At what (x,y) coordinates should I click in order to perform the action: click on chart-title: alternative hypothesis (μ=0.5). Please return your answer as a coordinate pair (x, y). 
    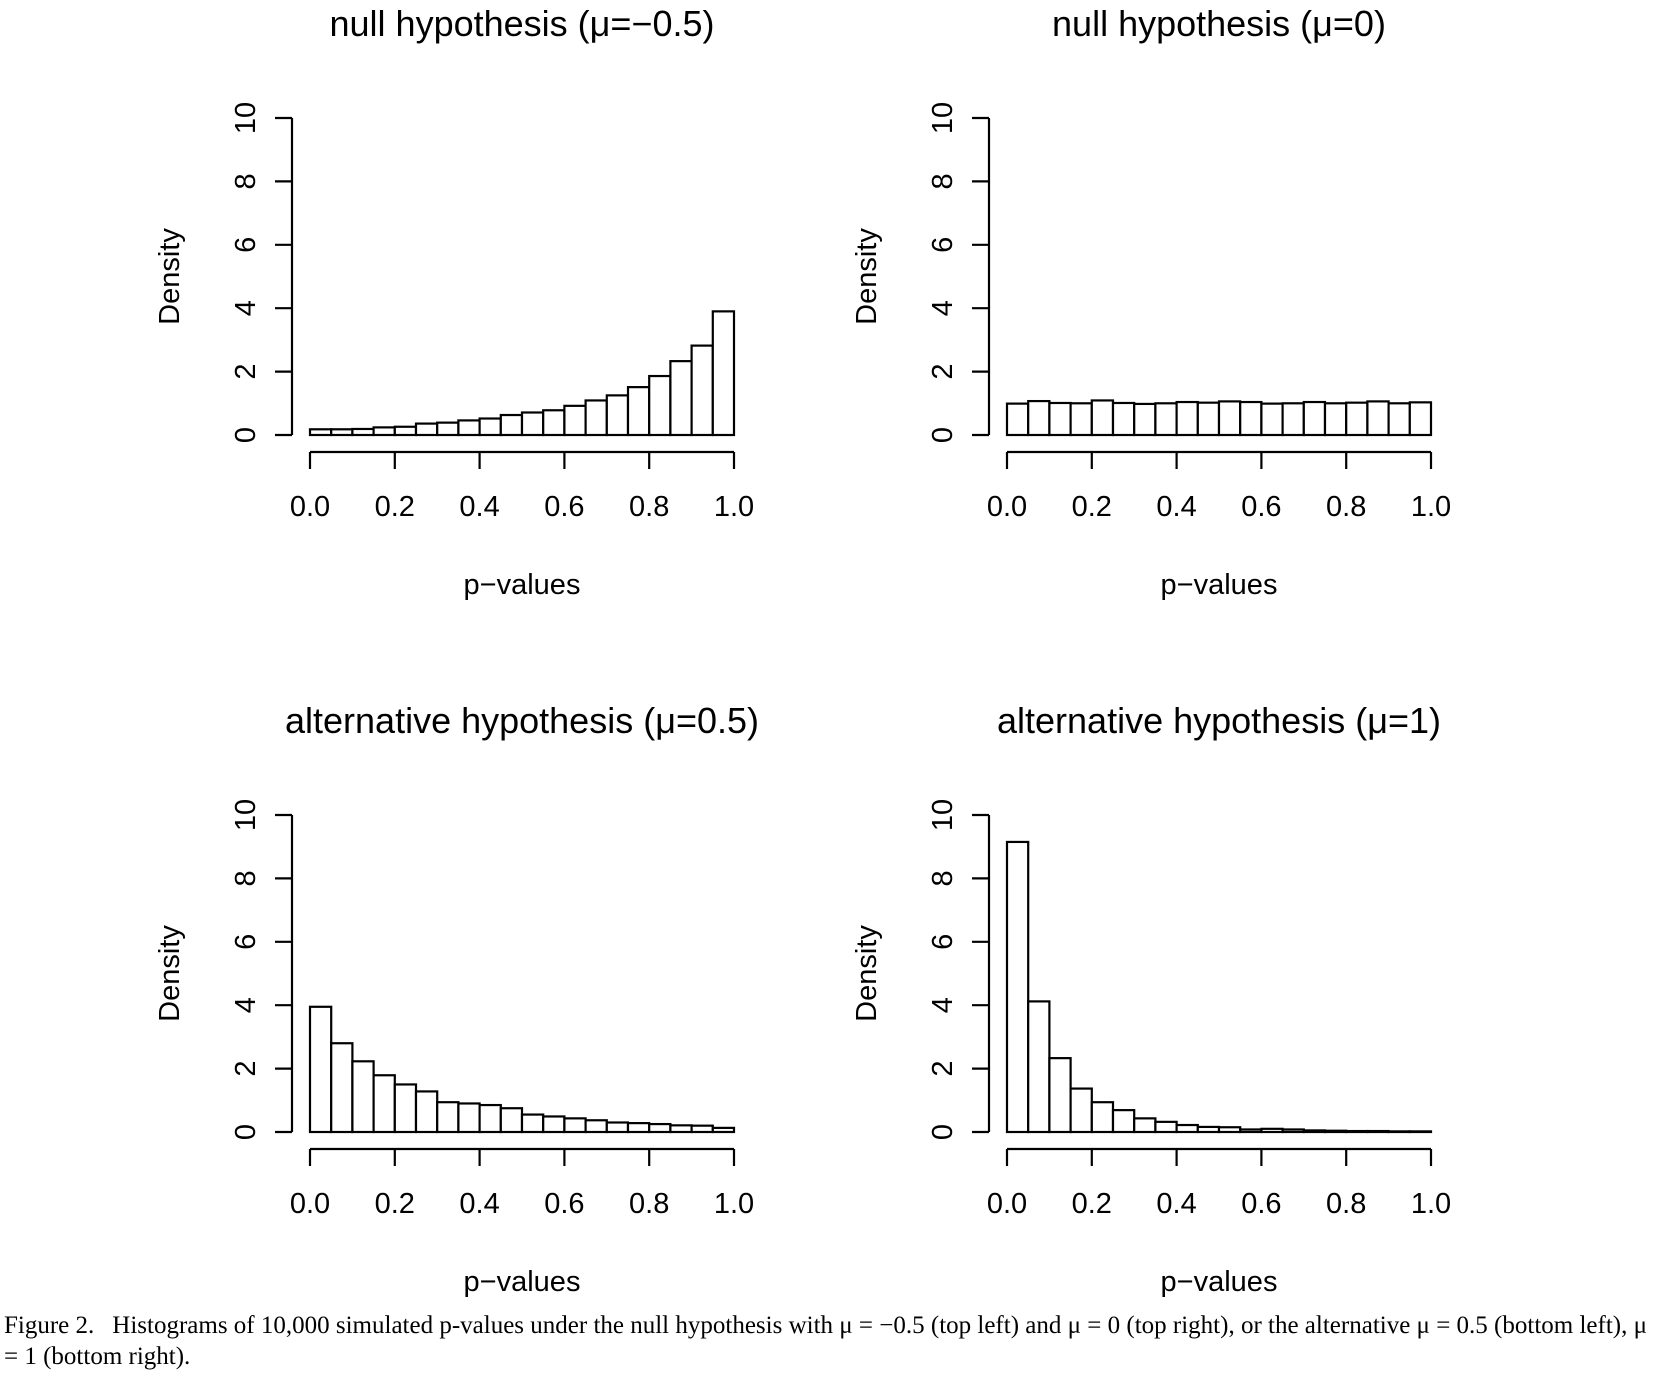
    Looking at the image, I should click on (522, 720).